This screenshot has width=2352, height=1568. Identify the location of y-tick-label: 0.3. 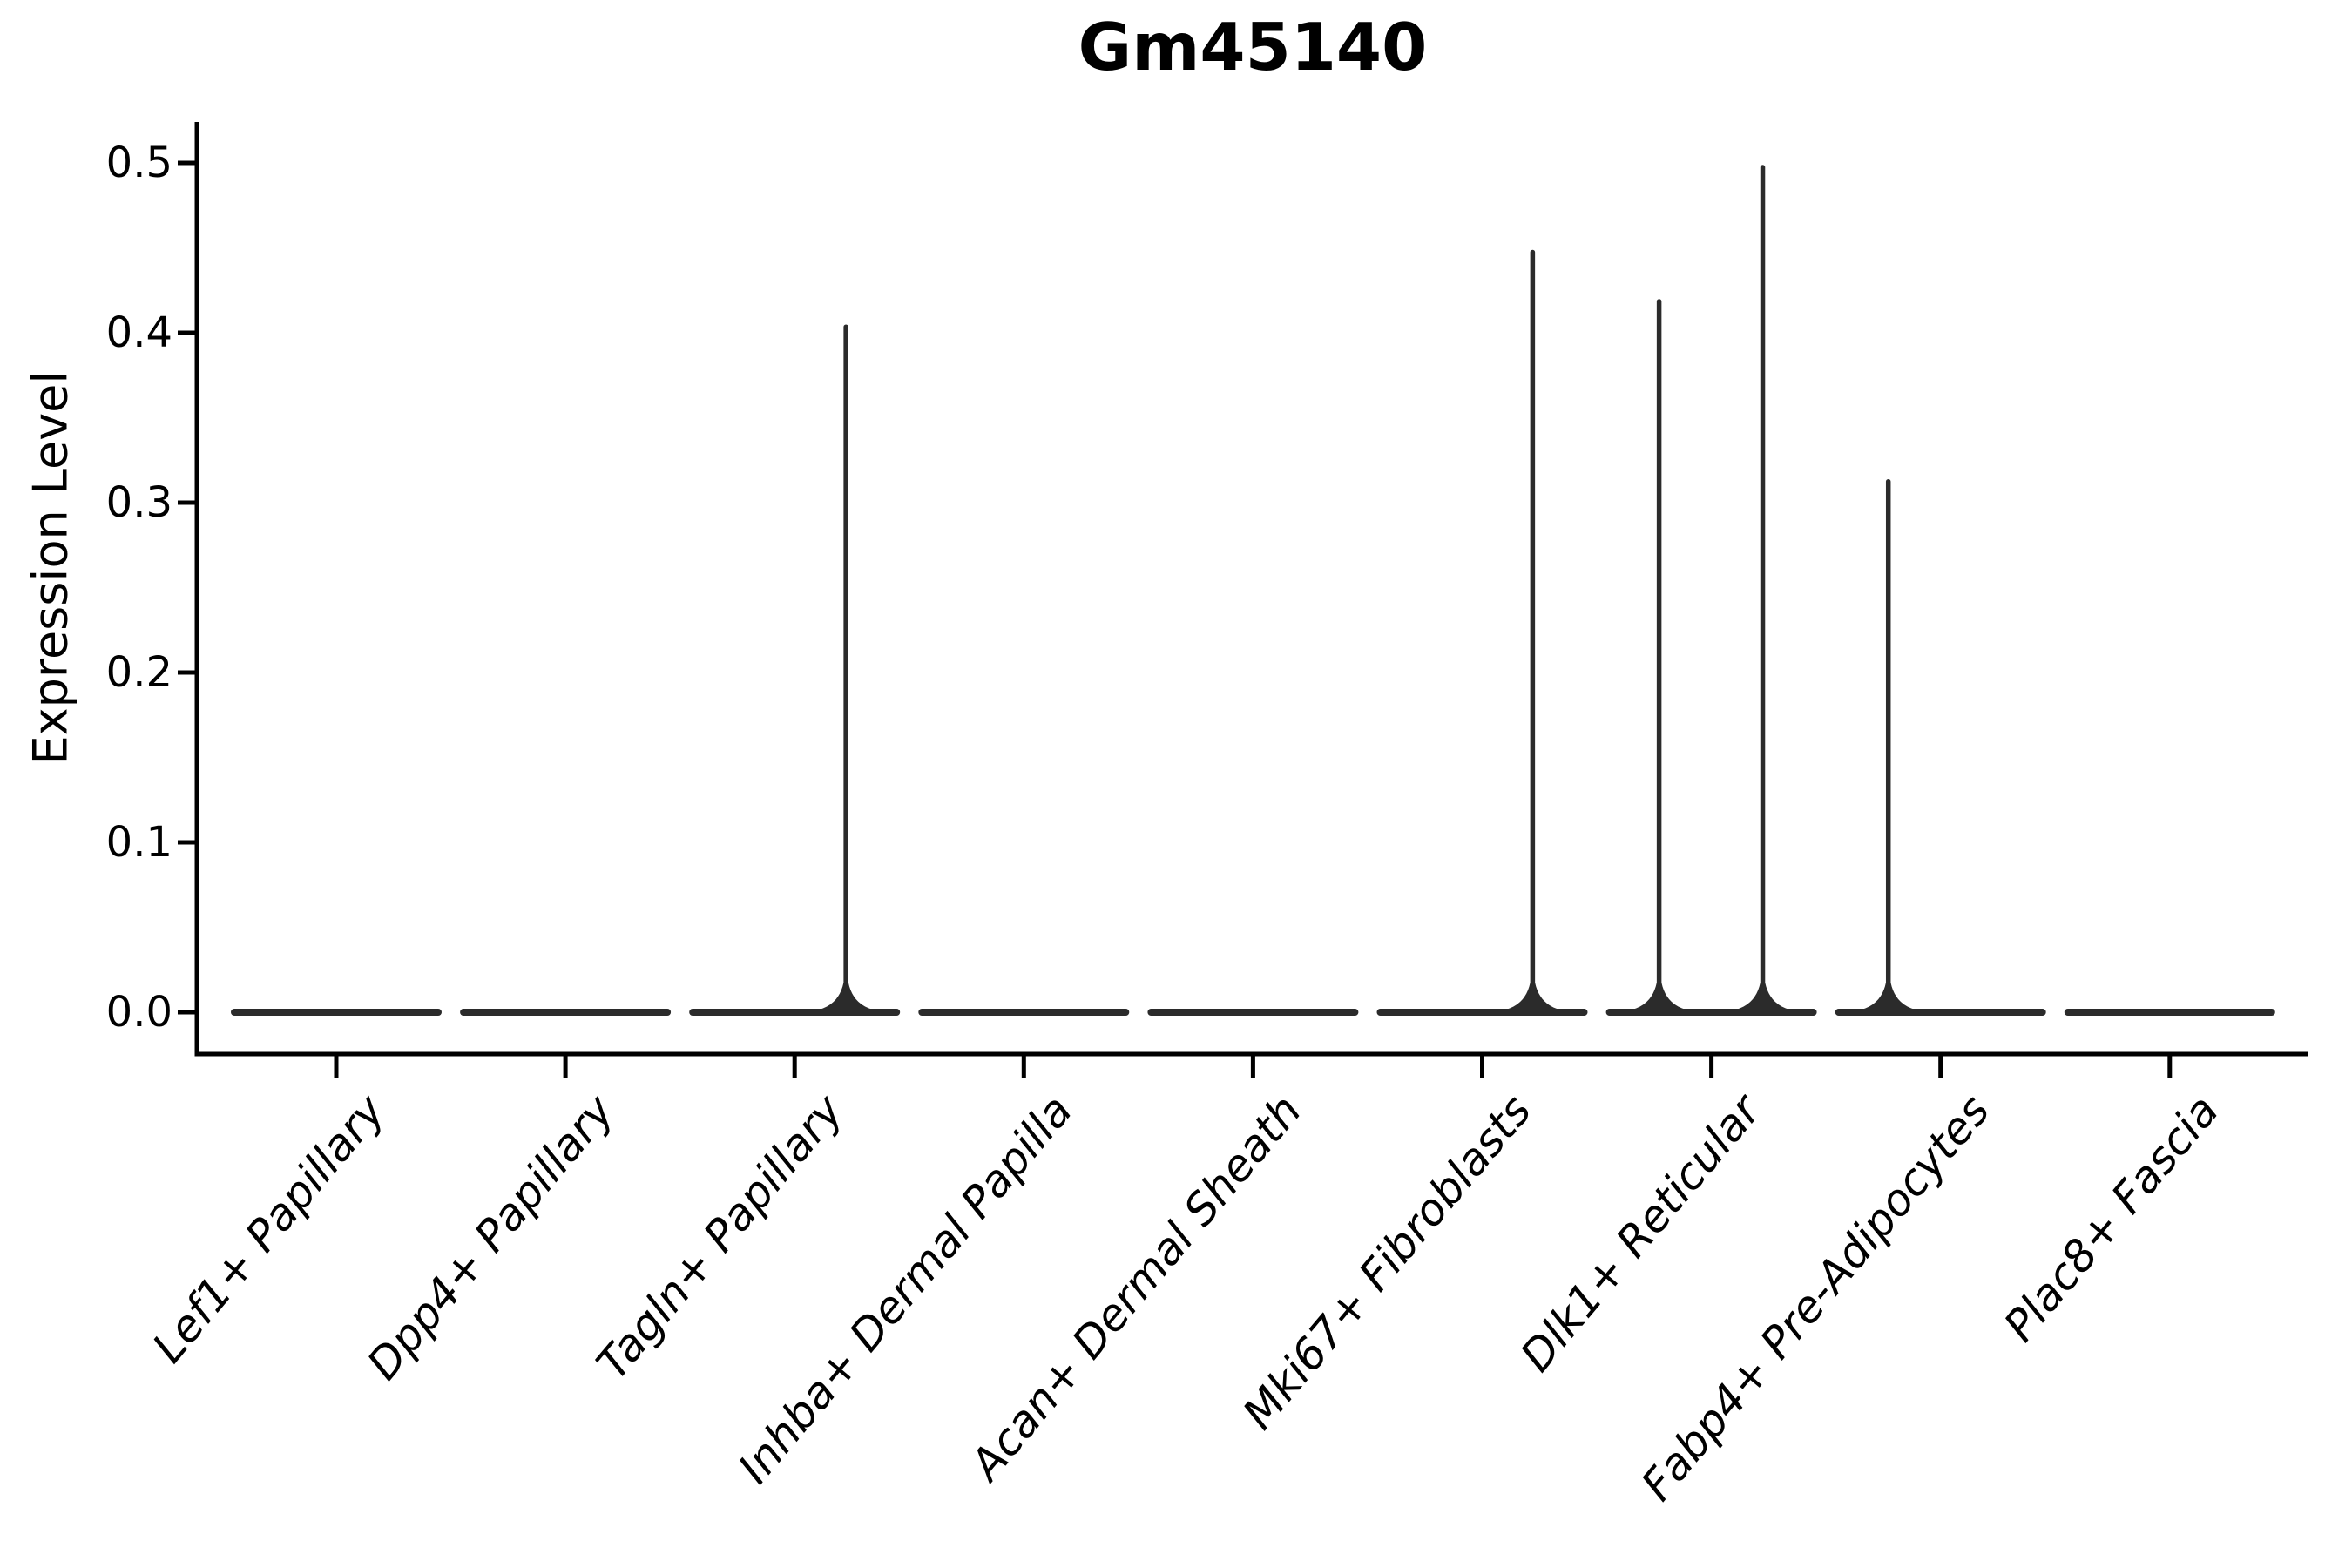
(138, 502).